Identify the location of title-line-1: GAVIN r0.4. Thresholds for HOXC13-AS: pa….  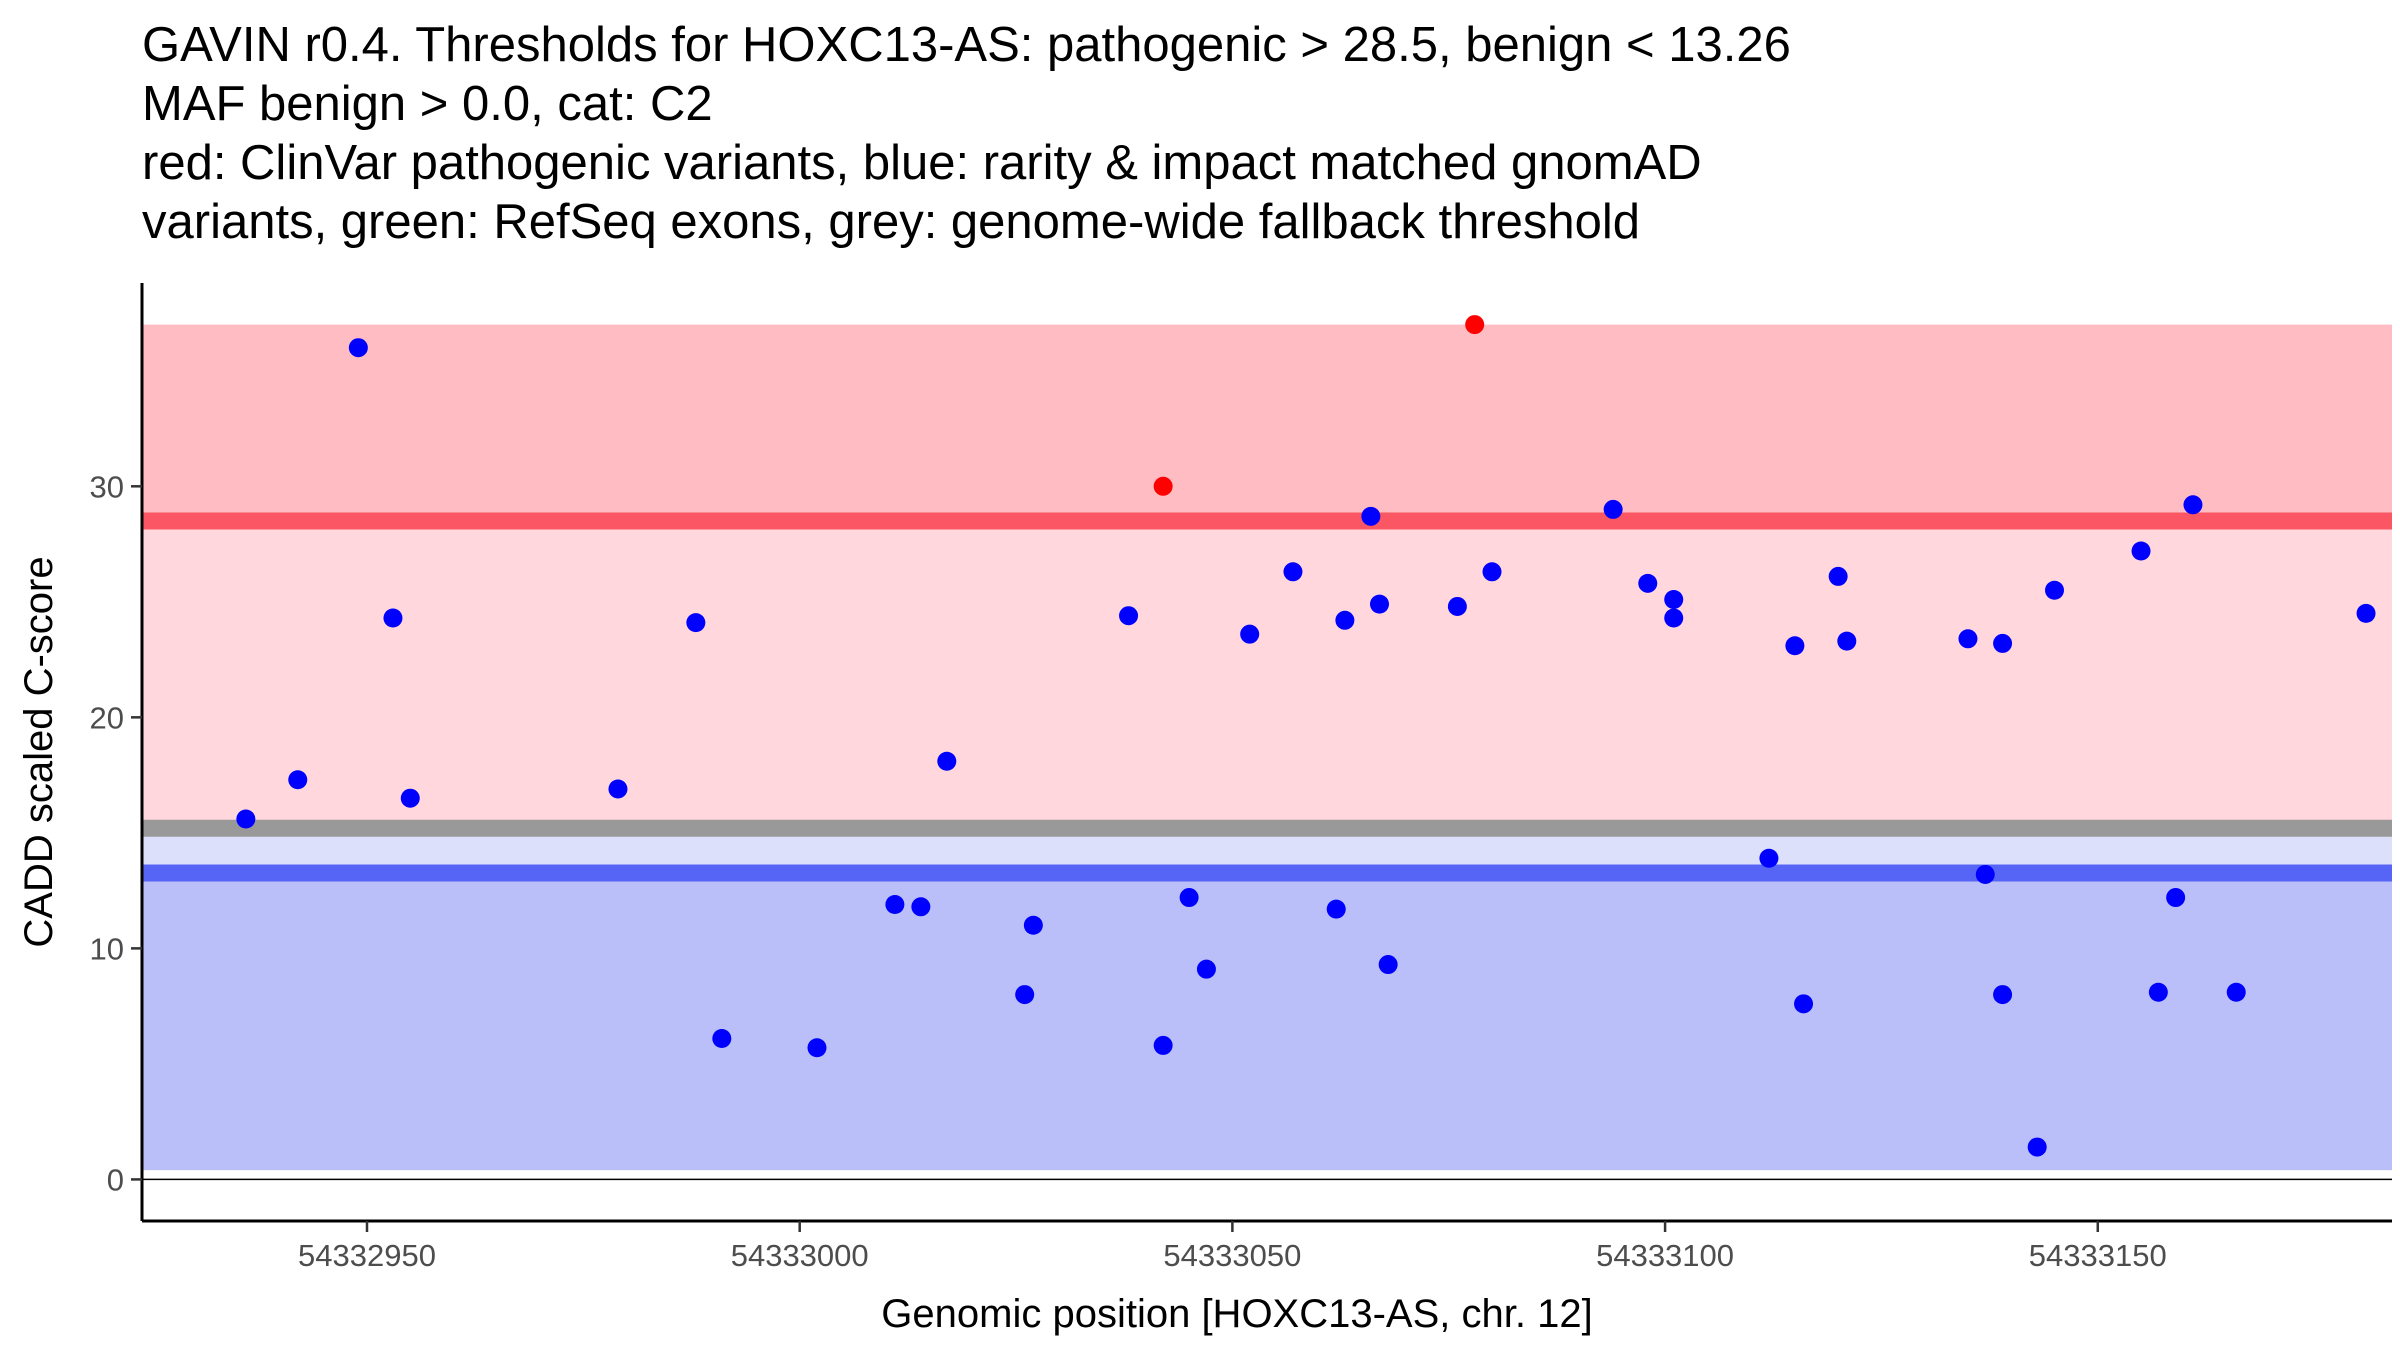
(966, 45).